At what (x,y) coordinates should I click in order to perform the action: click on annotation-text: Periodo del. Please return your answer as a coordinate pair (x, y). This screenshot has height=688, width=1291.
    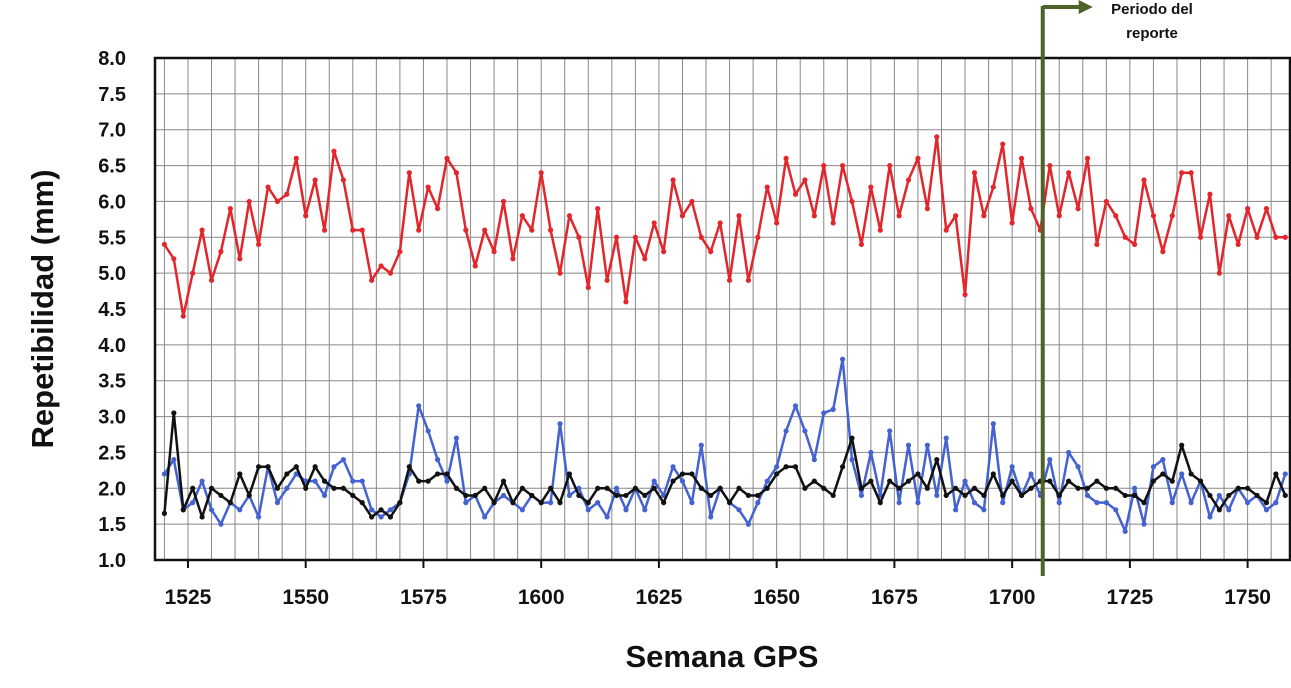
    Looking at the image, I should click on (1152, 9).